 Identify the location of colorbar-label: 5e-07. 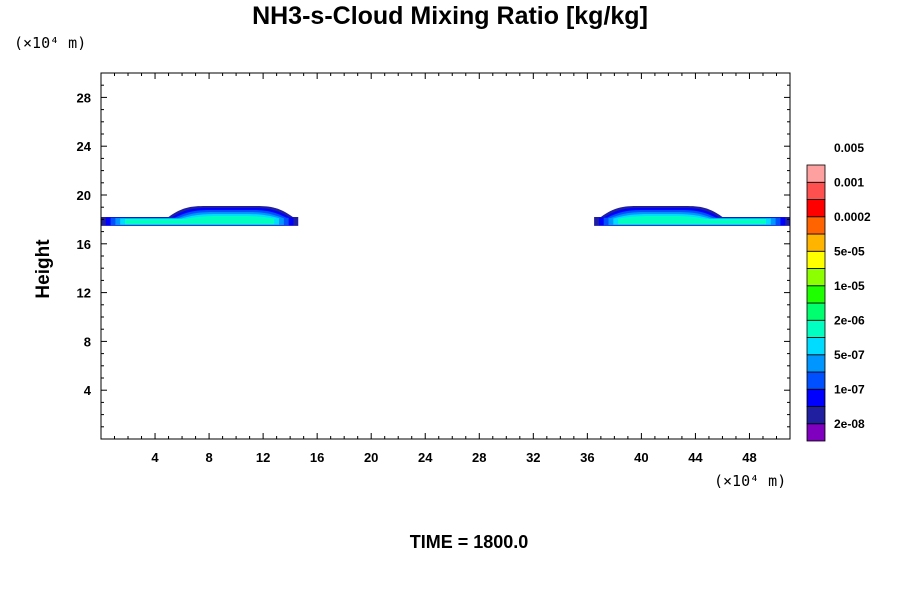
(849, 355).